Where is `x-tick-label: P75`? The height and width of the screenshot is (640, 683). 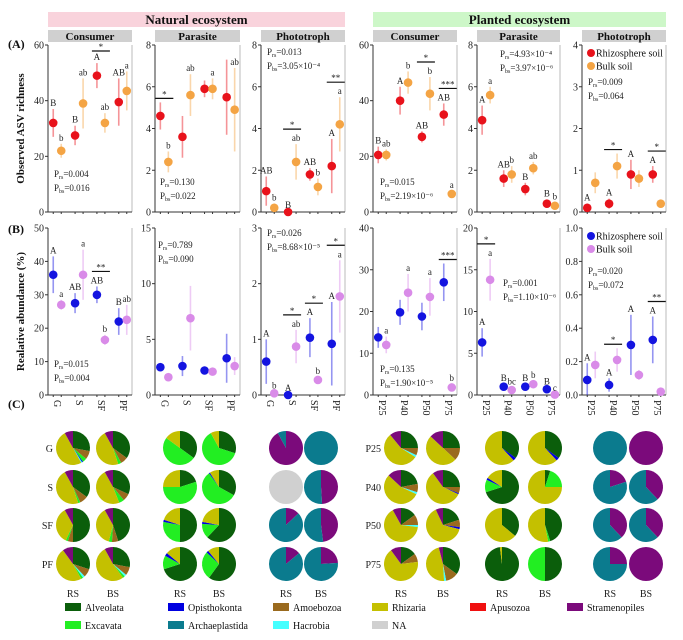
x-tick-label: P75 is located at coordinates (656, 408).